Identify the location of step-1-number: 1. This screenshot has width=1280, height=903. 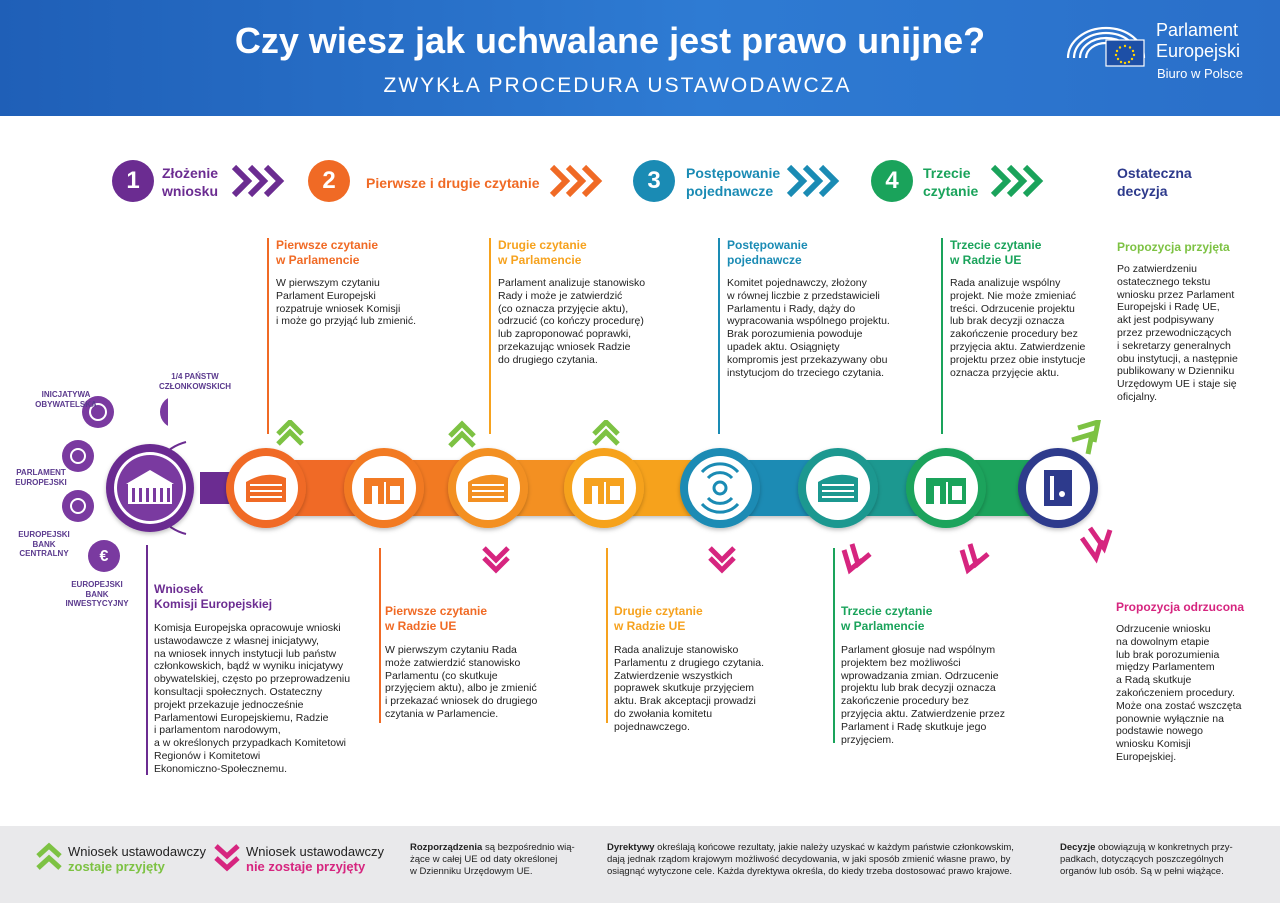
(133, 181).